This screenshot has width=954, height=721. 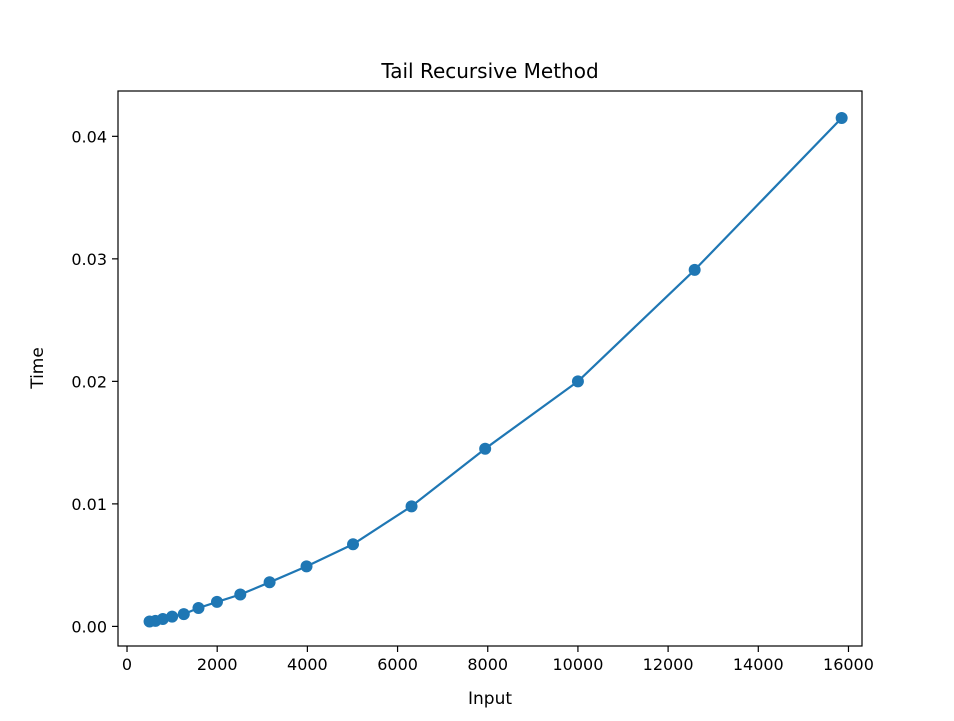 I want to click on x-tick-label: 16000, so click(x=848, y=664).